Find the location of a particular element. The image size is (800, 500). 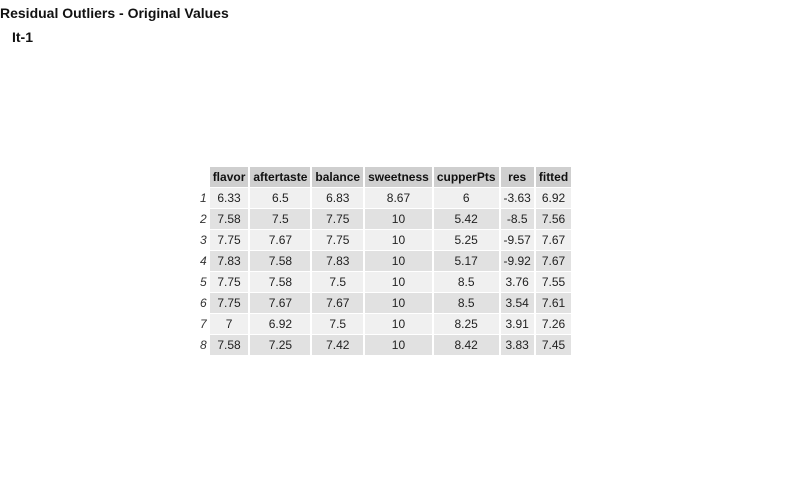

table-cell: 6 is located at coordinates (466, 198).